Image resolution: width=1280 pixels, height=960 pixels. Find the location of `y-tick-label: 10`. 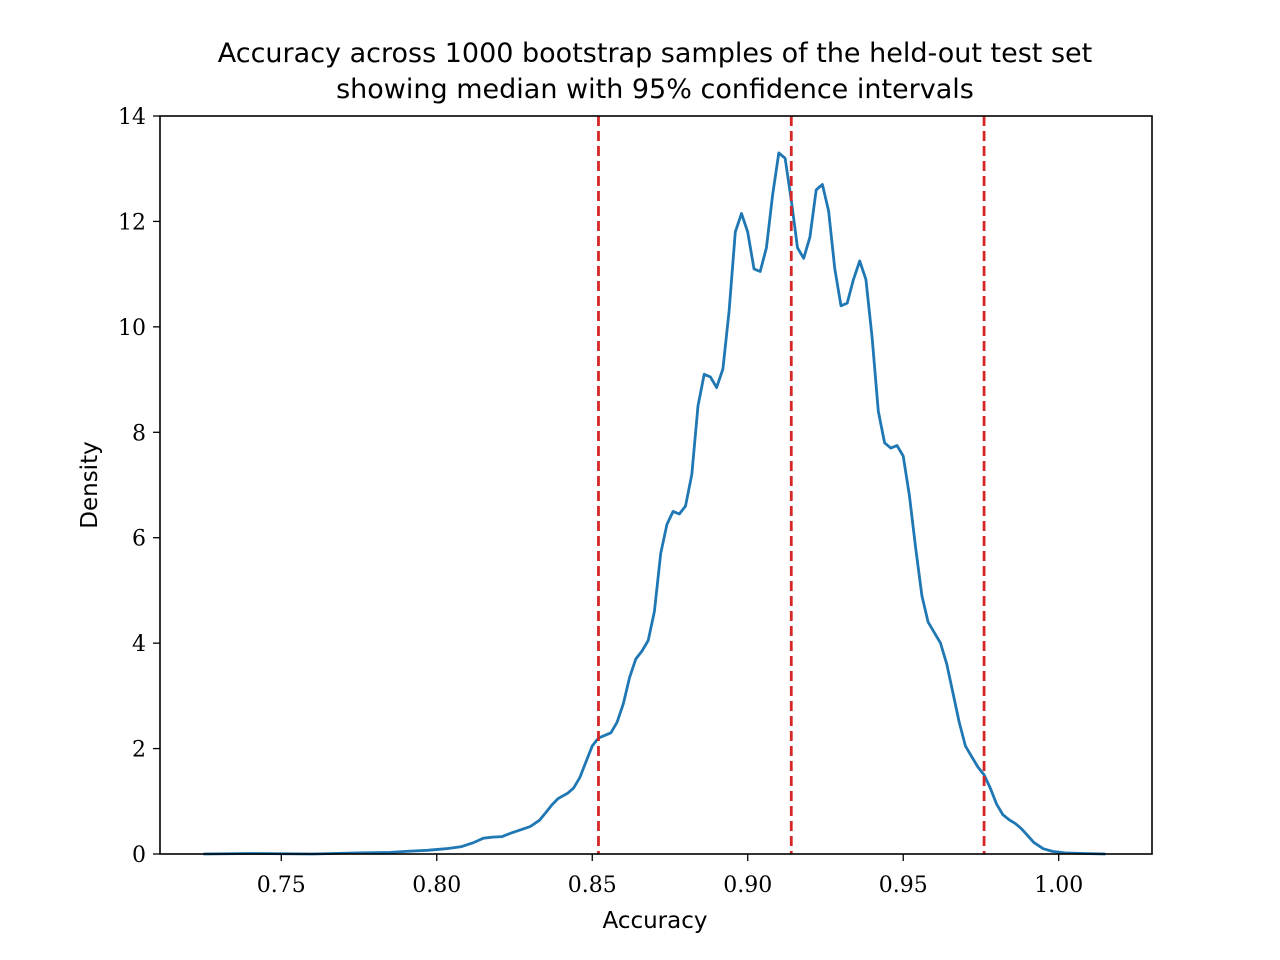

y-tick-label: 10 is located at coordinates (132, 328).